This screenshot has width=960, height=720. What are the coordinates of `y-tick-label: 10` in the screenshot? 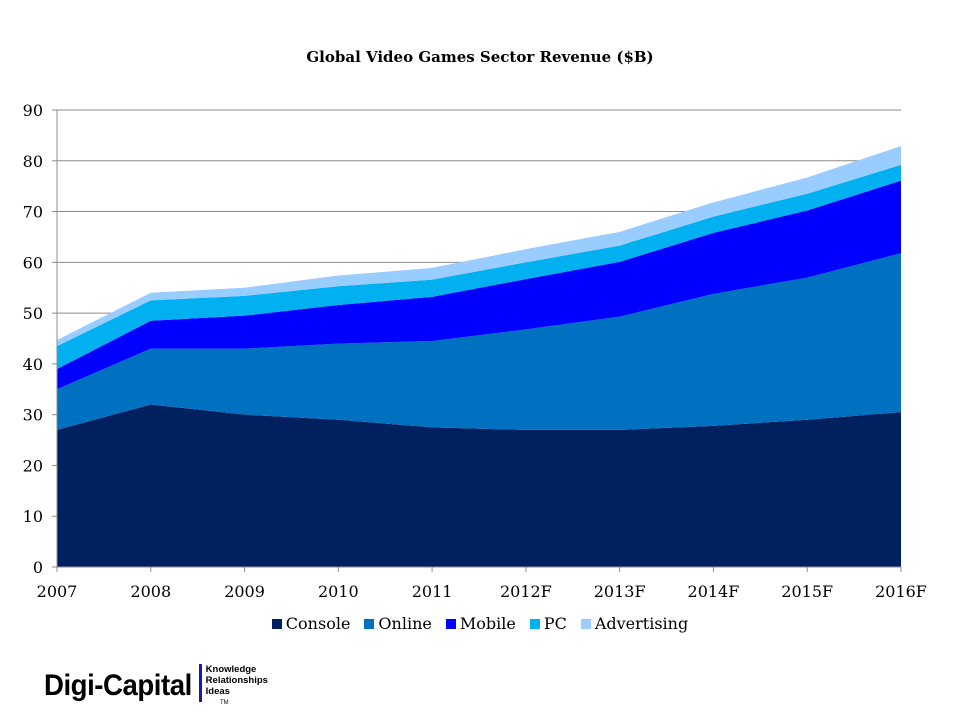 It's located at (33, 516).